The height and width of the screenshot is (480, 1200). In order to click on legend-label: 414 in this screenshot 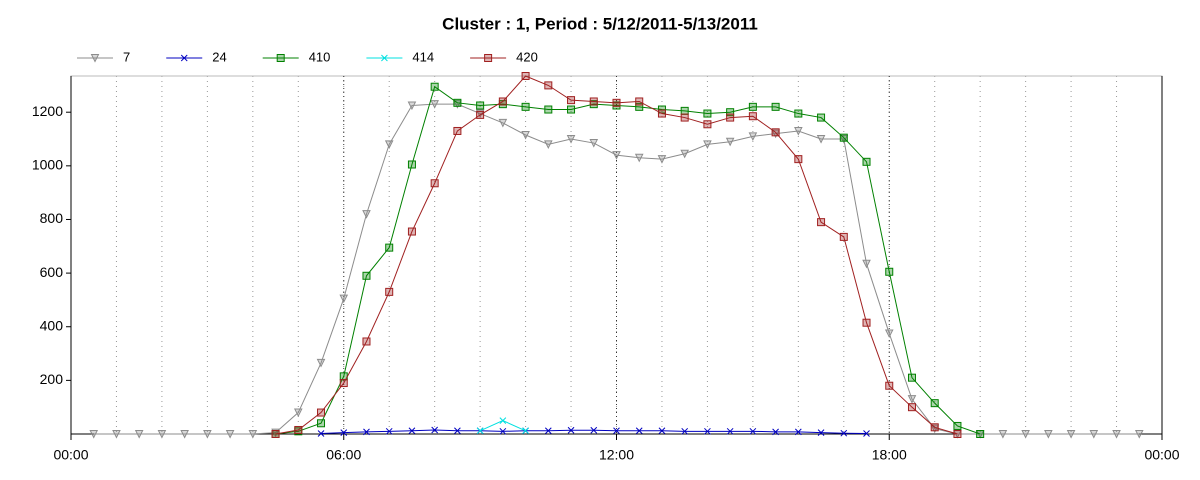, I will do `click(423, 56)`.